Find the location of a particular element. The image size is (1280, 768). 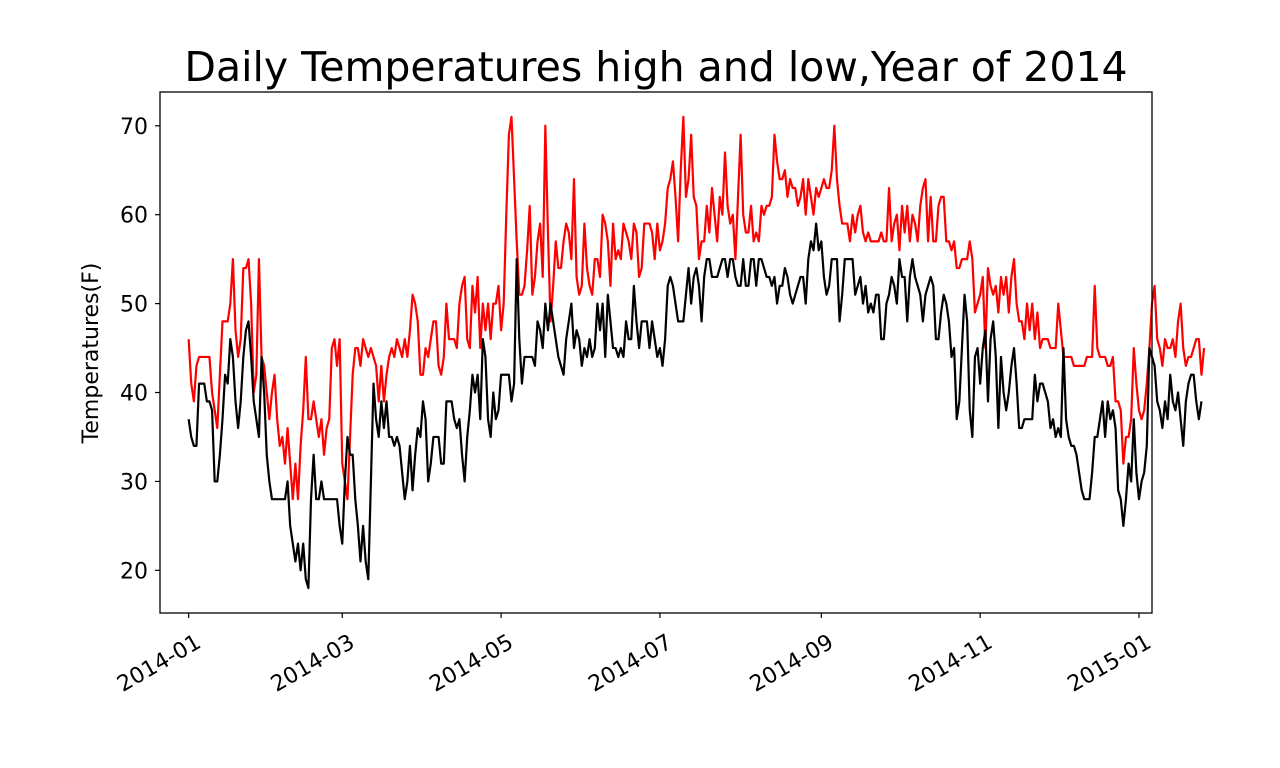

y-tick-label-4: 60 is located at coordinates (134, 216).